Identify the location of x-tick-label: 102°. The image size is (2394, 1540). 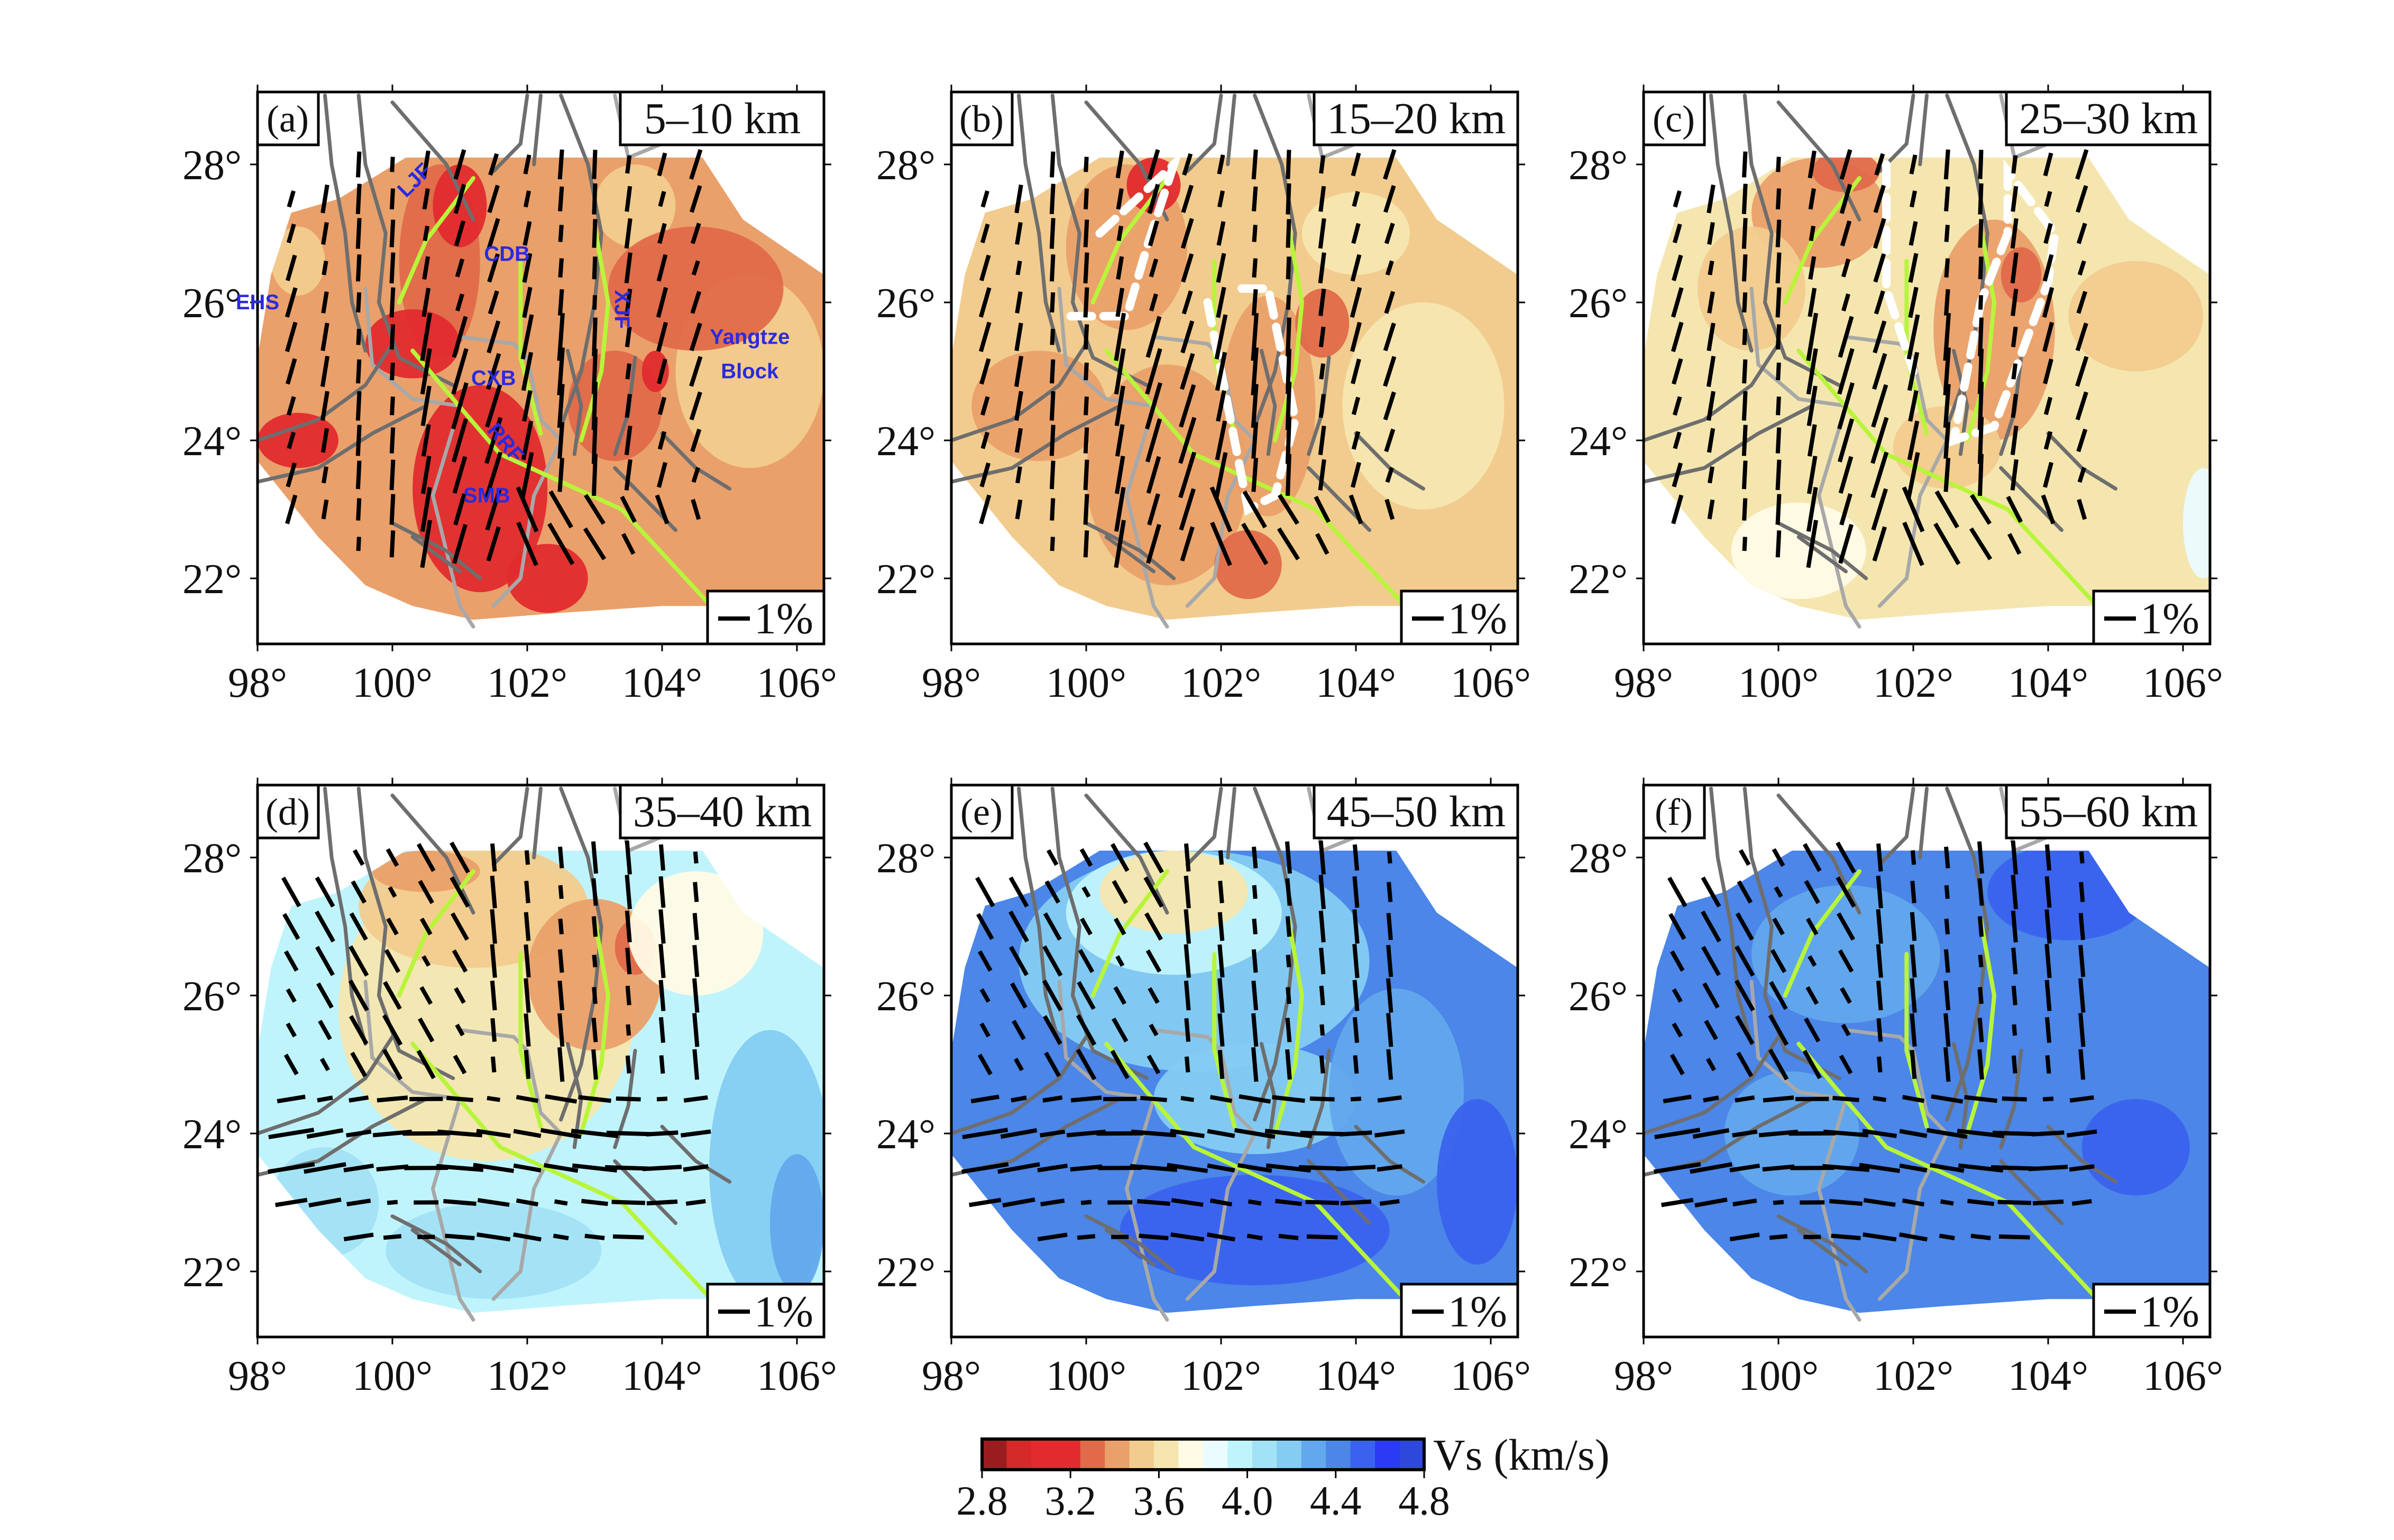
(1913, 683).